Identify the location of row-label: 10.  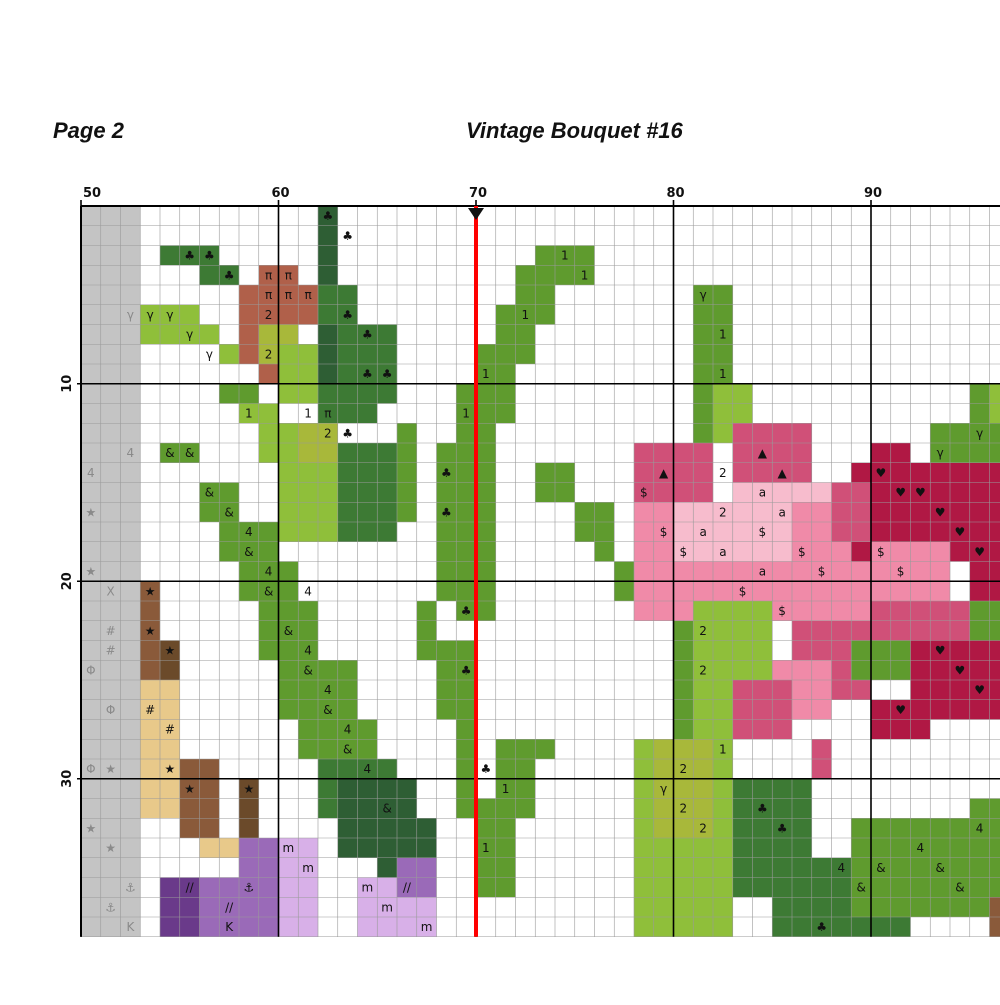
(67, 384).